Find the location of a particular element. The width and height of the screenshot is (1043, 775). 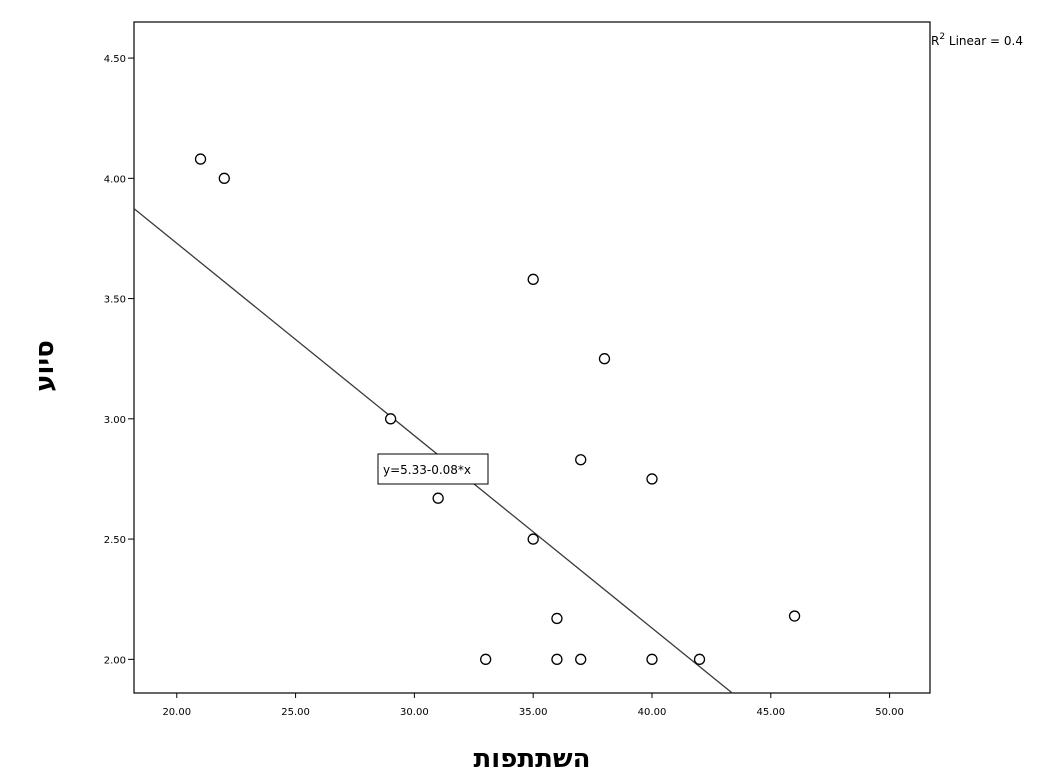

y-tick-label: 4.50 is located at coordinates (115, 59).